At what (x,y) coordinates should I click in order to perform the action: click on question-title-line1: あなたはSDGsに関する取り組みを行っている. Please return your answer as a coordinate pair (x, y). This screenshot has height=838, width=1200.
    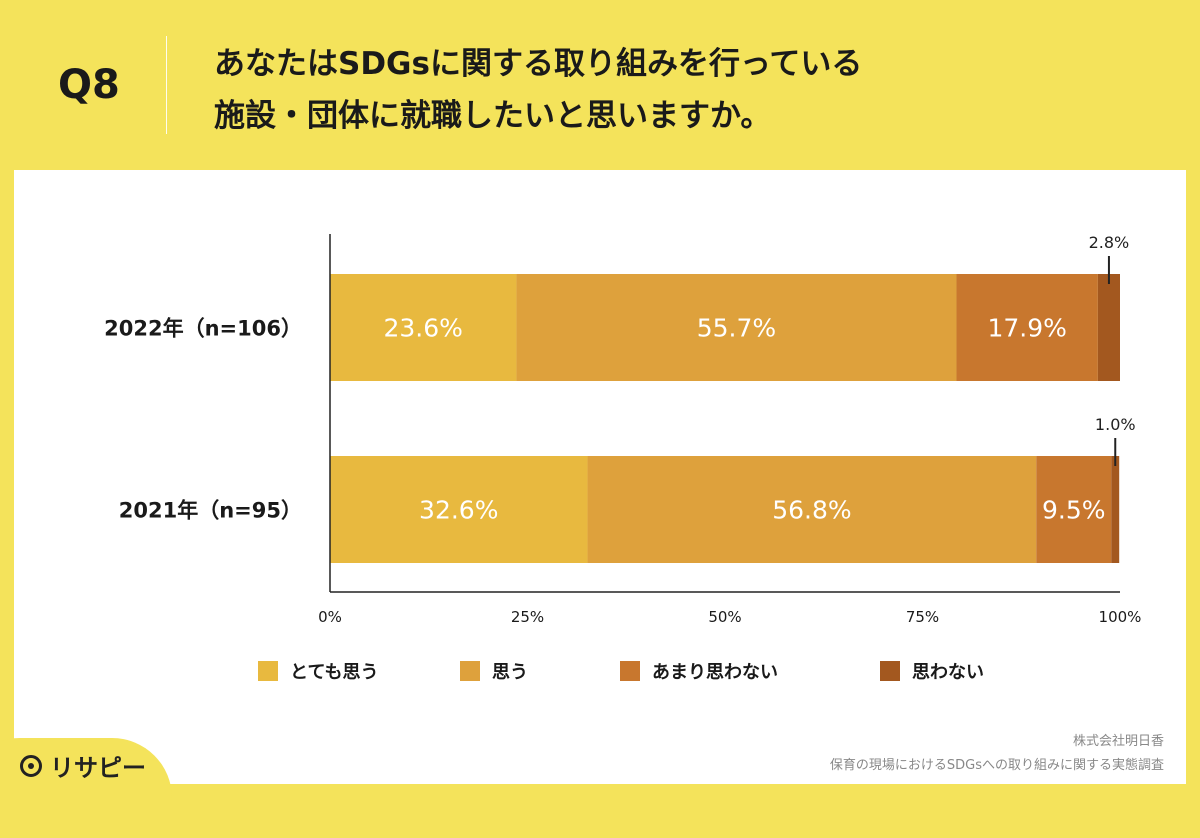
    Looking at the image, I should click on (538, 64).